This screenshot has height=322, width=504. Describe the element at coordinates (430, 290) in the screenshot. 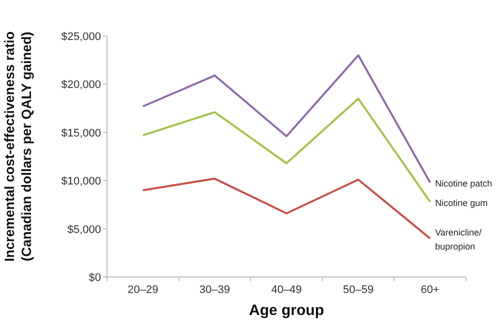

I see `x-tick-label: 60+` at that location.